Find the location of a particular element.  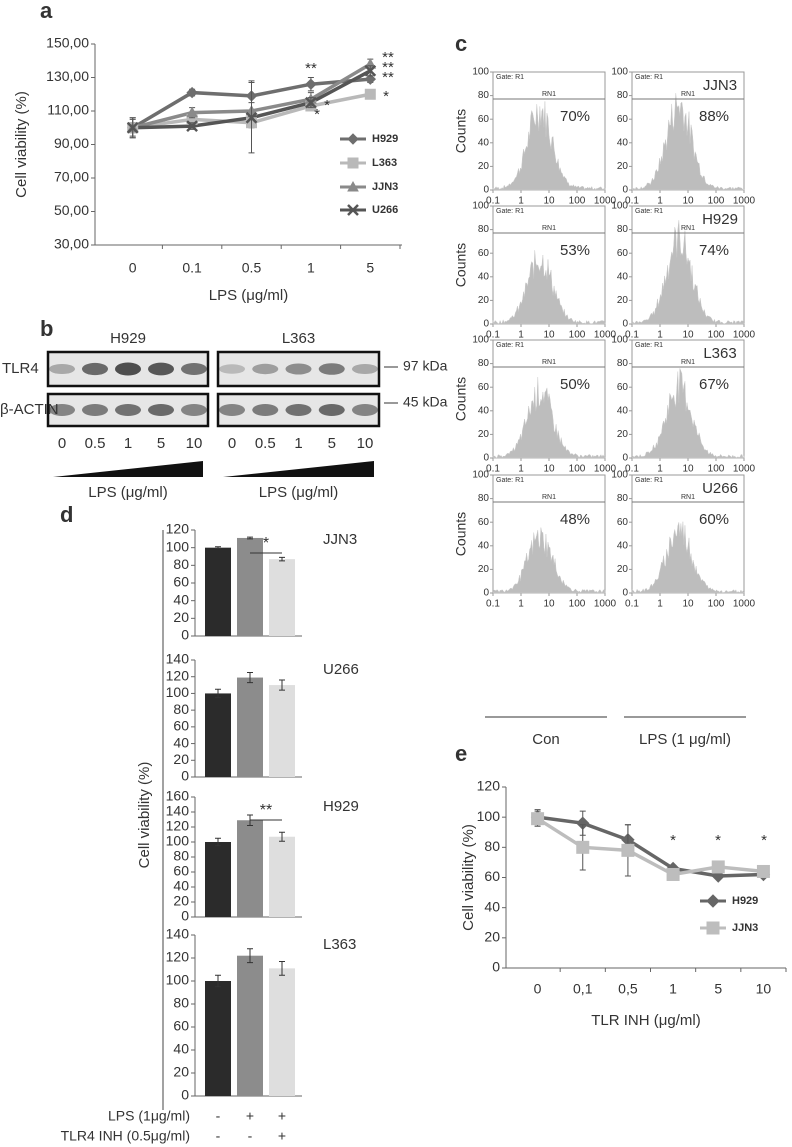

dose-wedge is located at coordinates (298, 469).